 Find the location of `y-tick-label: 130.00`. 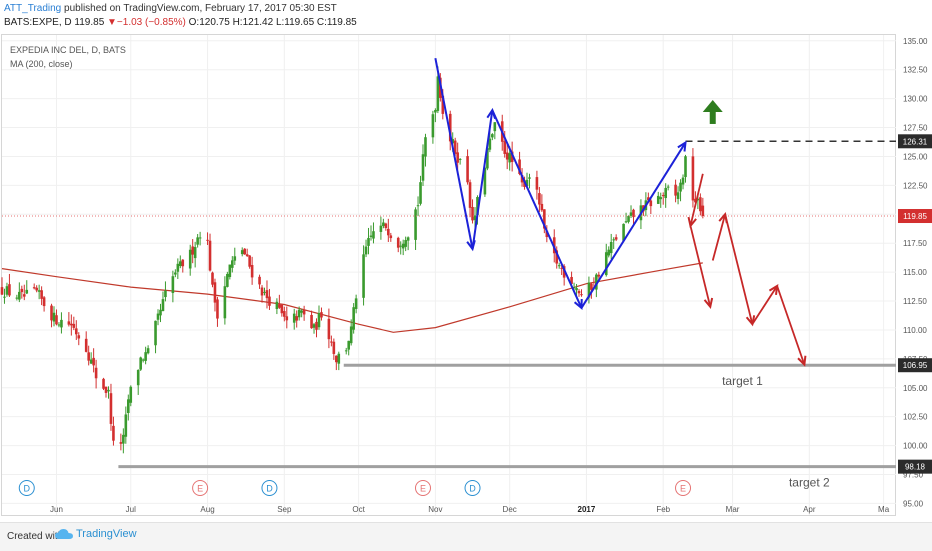

y-tick-label: 130.00 is located at coordinates (915, 99).